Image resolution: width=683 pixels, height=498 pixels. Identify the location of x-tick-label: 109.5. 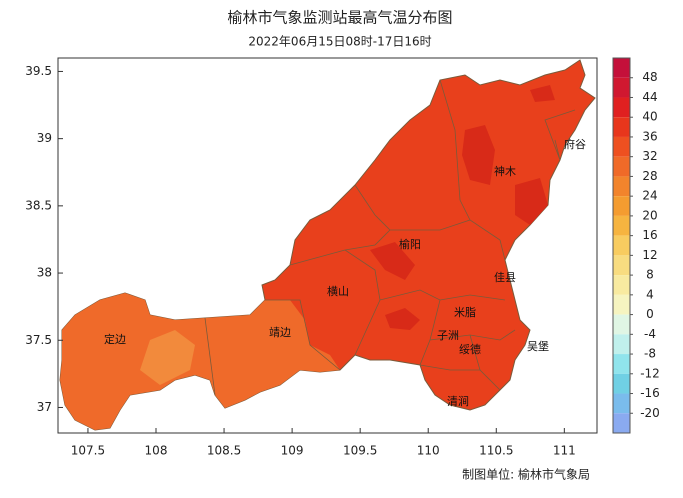
(360, 451).